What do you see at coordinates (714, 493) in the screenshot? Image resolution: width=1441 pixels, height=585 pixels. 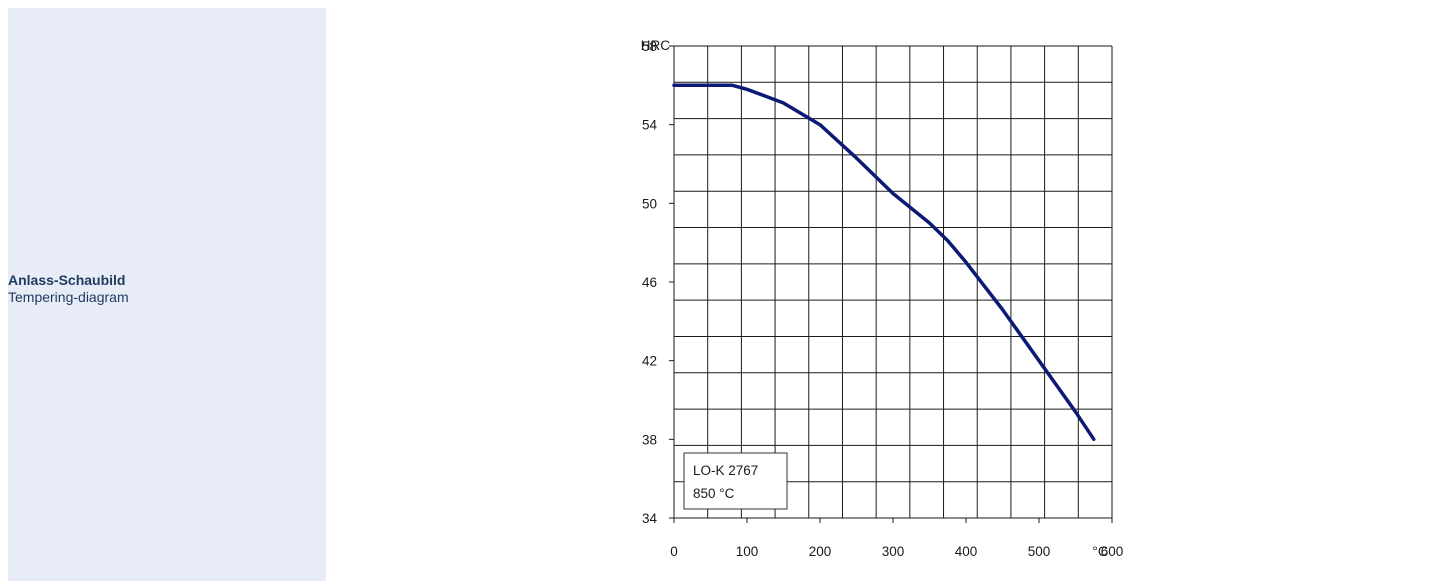 I see `legend-entry-temperature: 850 °C` at bounding box center [714, 493].